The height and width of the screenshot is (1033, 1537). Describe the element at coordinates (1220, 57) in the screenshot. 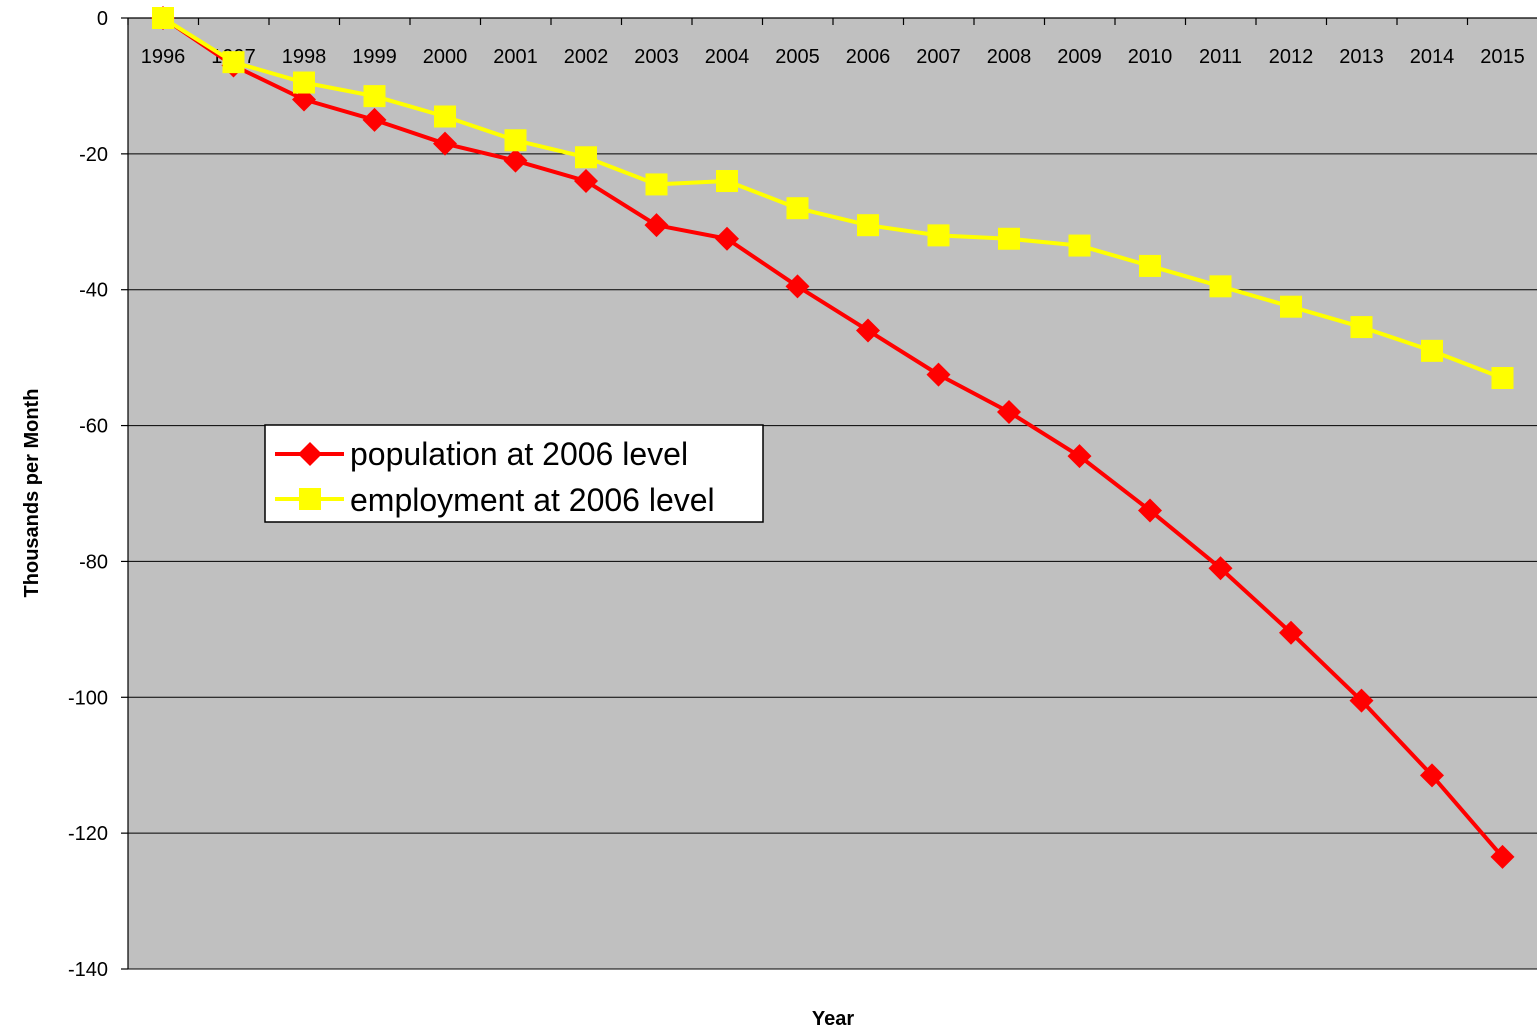

I see `x-tick-label: 2011` at that location.